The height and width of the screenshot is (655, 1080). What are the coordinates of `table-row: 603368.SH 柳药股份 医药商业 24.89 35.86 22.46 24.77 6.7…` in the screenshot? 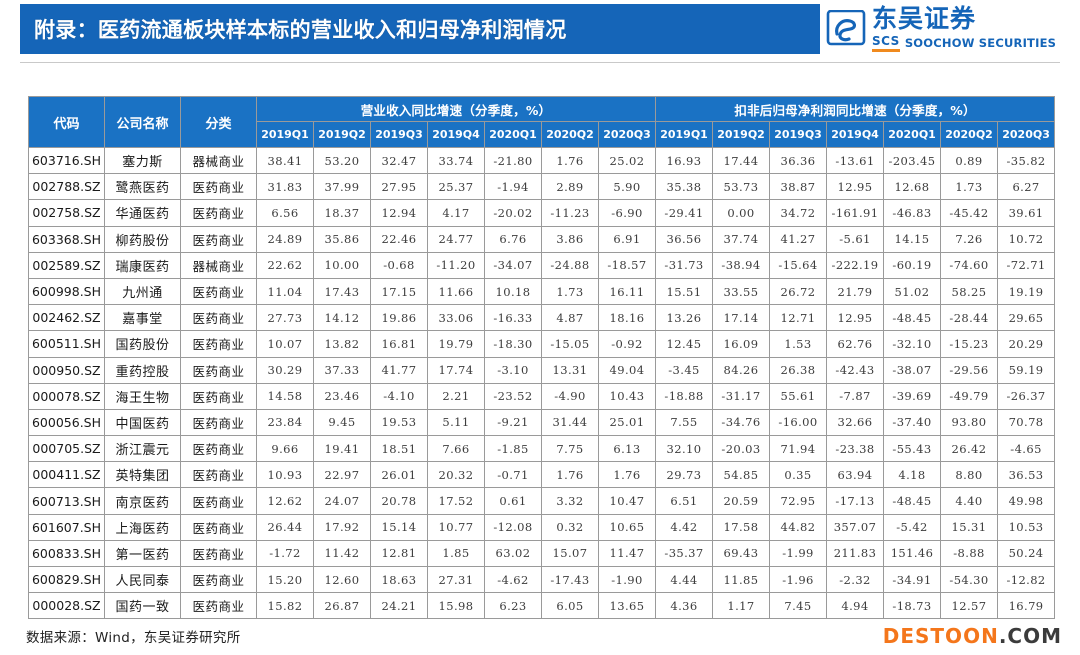 It's located at (542, 239).